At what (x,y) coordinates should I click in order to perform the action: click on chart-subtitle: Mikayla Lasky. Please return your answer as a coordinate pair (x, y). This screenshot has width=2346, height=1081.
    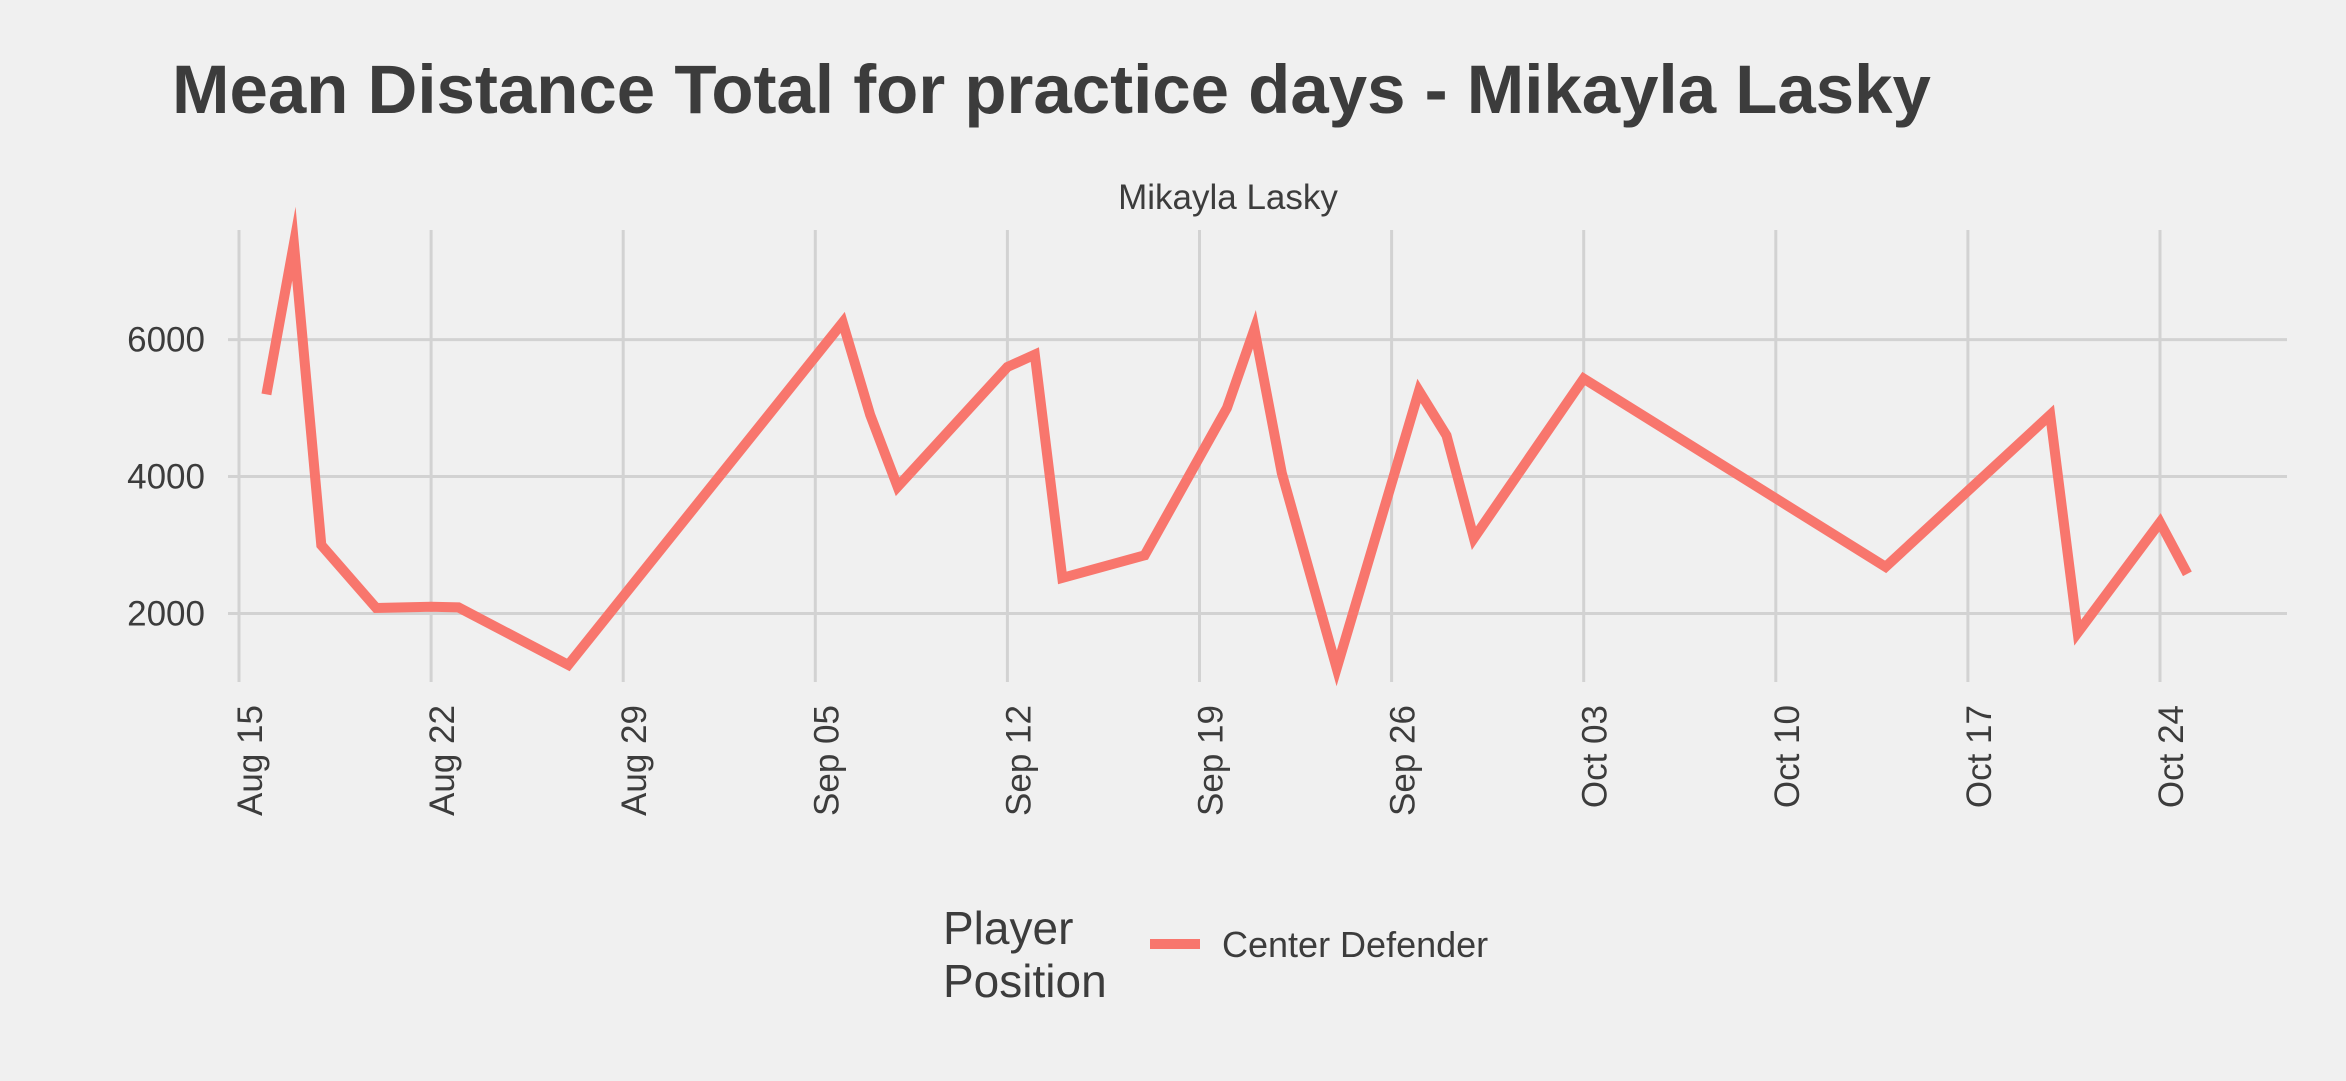
    Looking at the image, I should click on (1228, 197).